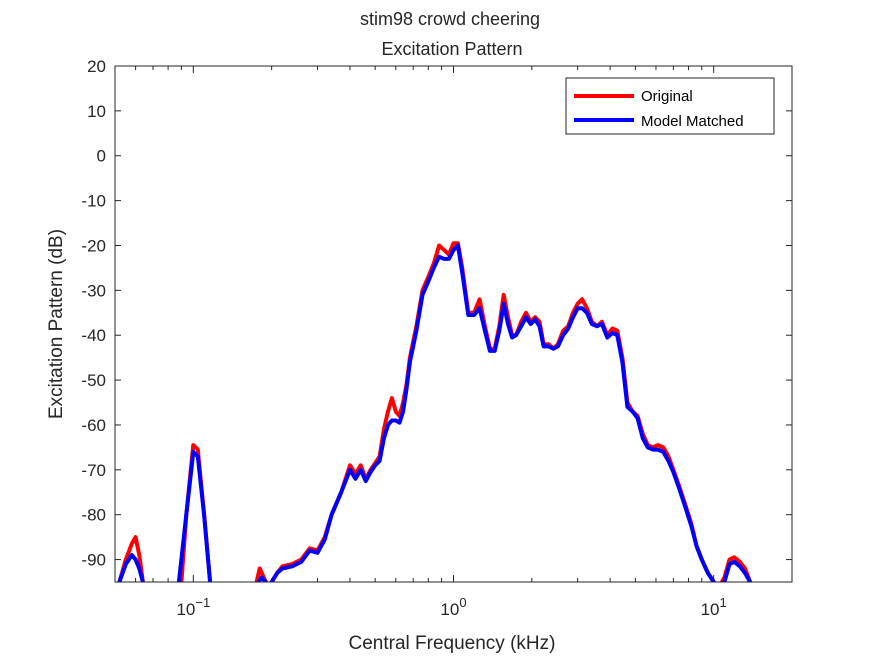 Image resolution: width=875 pixels, height=656 pixels. What do you see at coordinates (451, 49) in the screenshot?
I see `chart-subtitle: Excitation Pattern` at bounding box center [451, 49].